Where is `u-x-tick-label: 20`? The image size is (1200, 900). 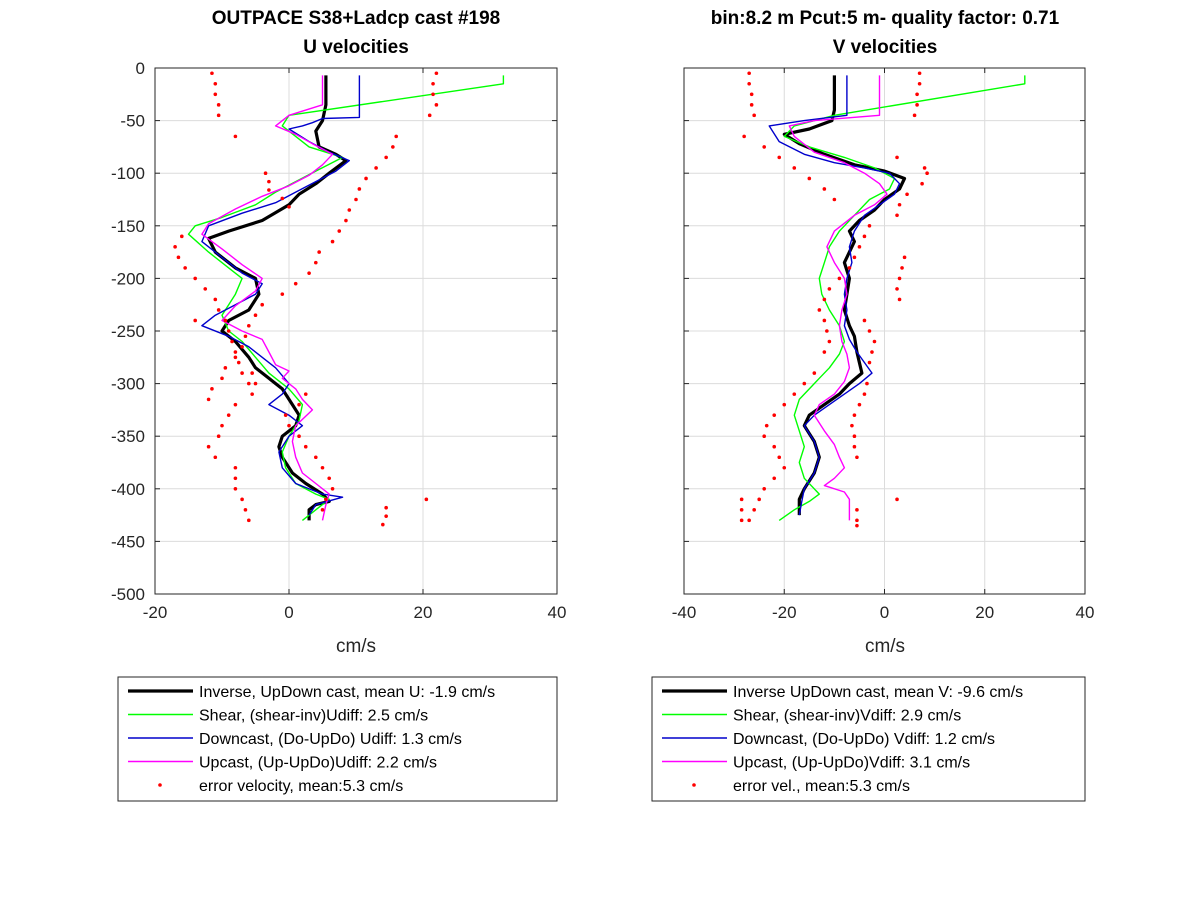
u-x-tick-label: 20 is located at coordinates (423, 612).